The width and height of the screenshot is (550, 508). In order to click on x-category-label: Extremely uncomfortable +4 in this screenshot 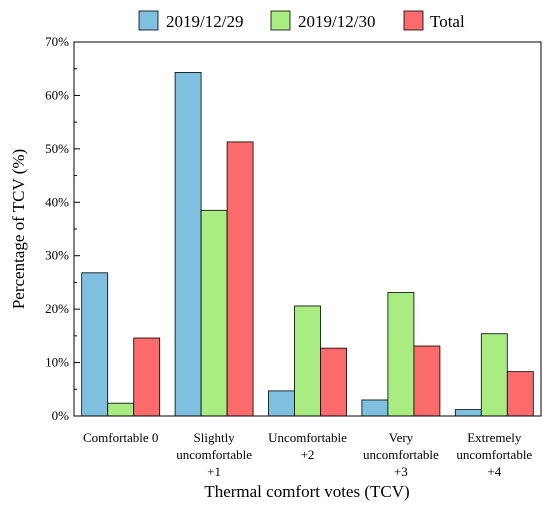, I will do `click(494, 454)`.